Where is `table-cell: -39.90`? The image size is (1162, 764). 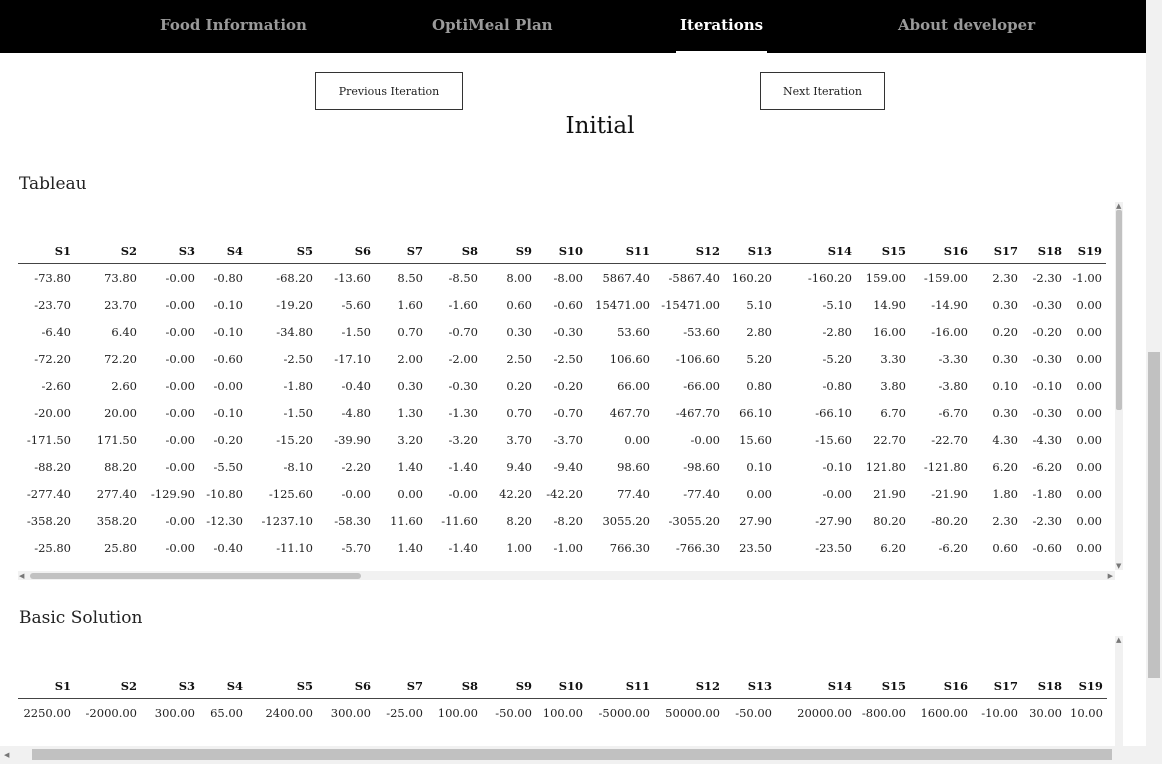
table-cell: -39.90 is located at coordinates (352, 439).